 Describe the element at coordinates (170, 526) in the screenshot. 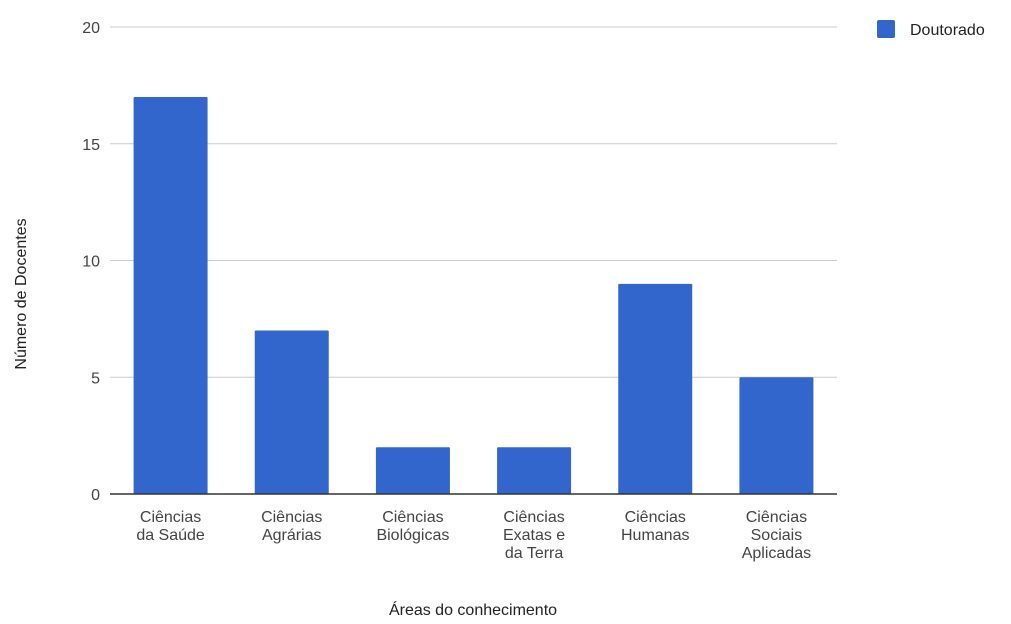

I see `x-tick-label: Ciências da Saúde` at that location.